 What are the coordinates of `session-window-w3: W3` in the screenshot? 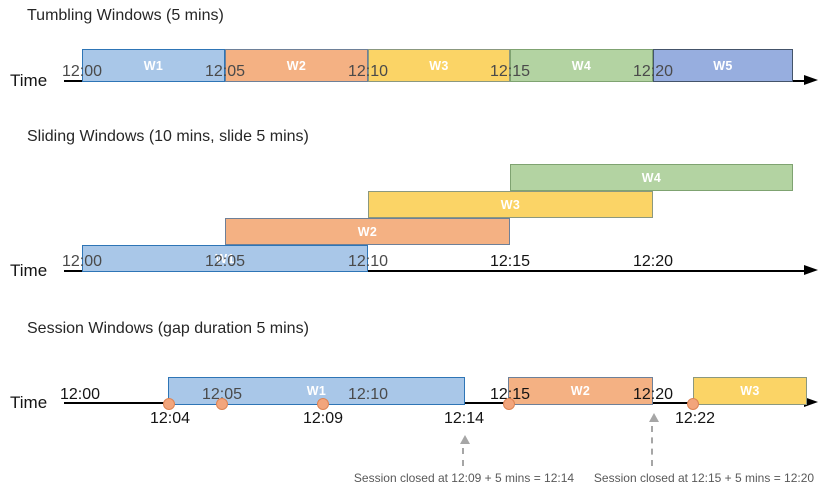 It's located at (750, 391).